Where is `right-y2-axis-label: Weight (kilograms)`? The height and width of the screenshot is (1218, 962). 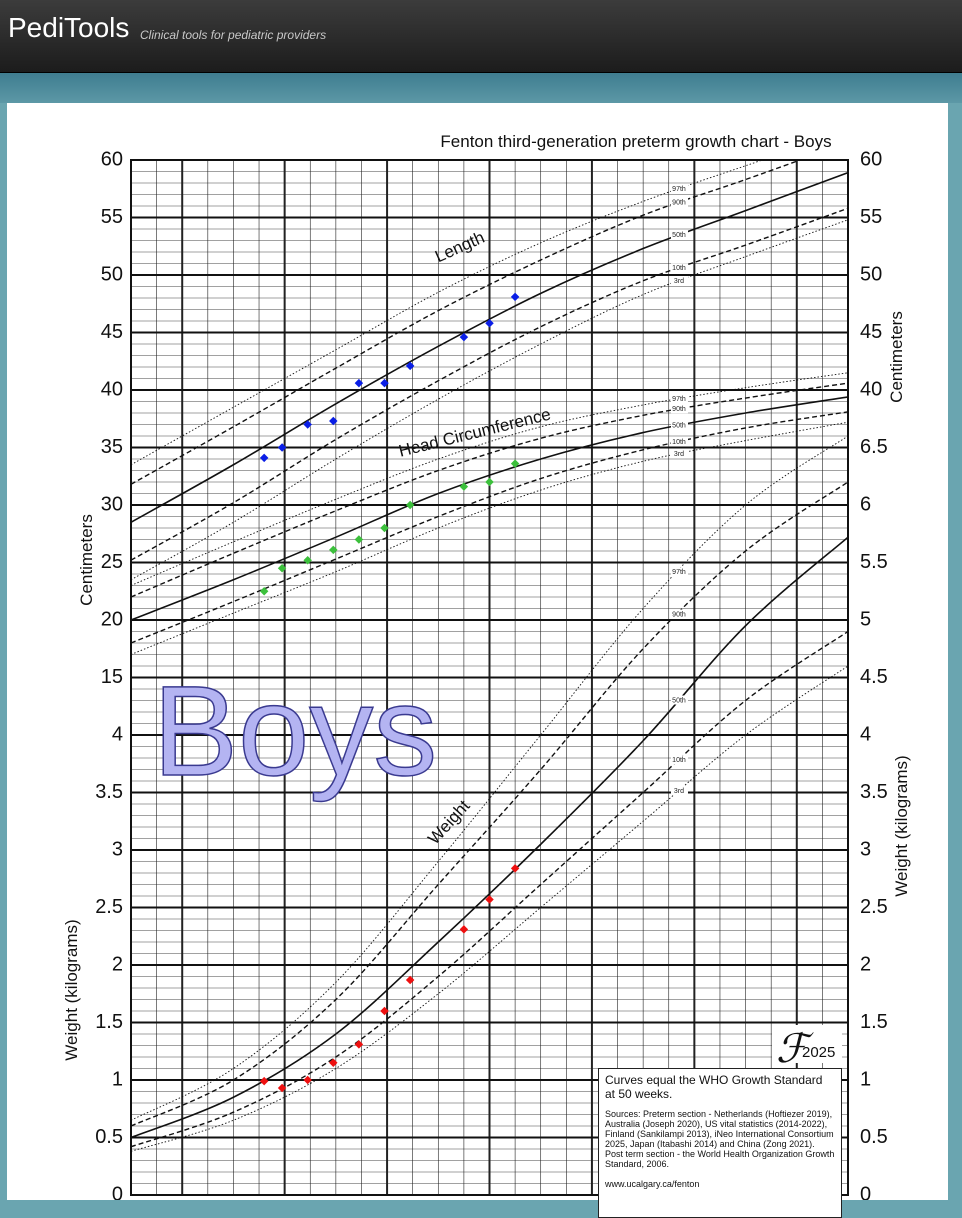 right-y2-axis-label: Weight (kilograms) is located at coordinates (901, 825).